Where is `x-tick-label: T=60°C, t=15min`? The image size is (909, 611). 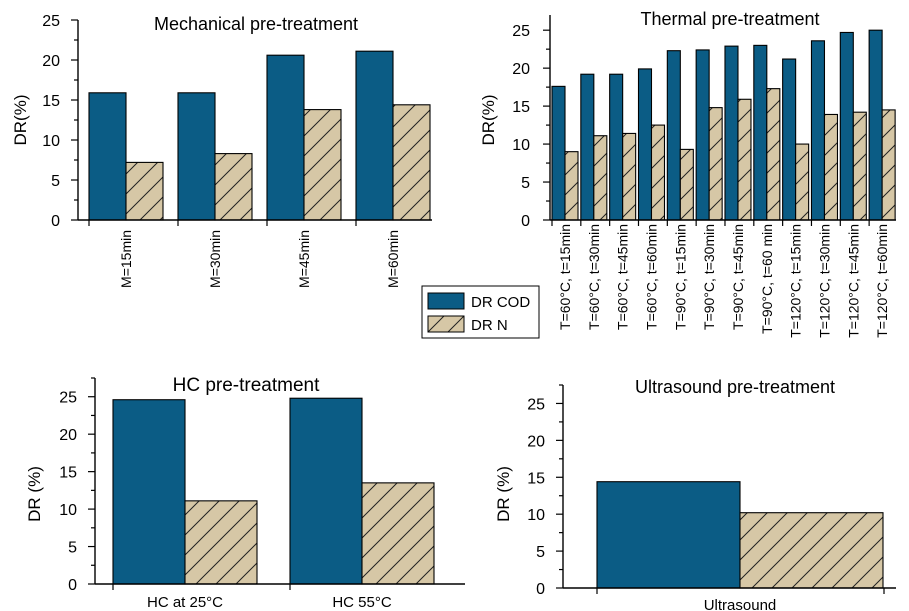
x-tick-label: T=60°C, t=15min is located at coordinates (565, 277).